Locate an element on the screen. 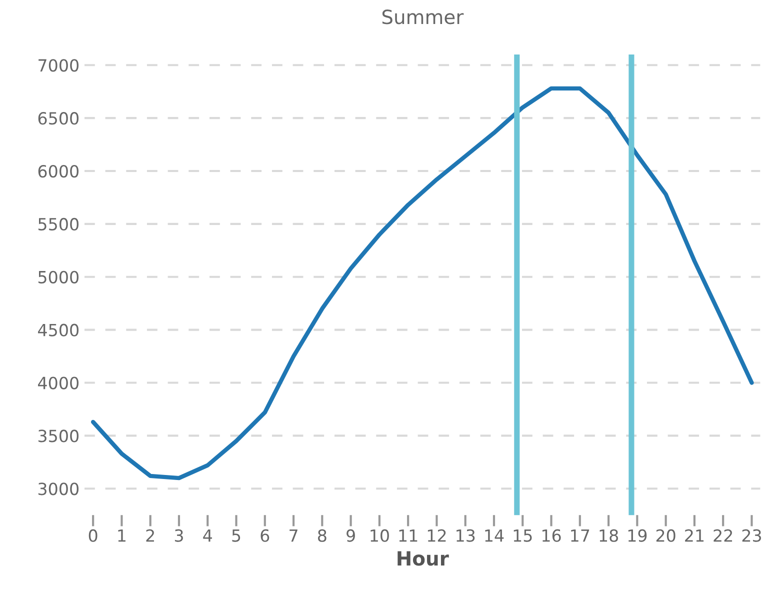 This screenshot has width=768, height=606. x-tick-label: 5 is located at coordinates (236, 536).